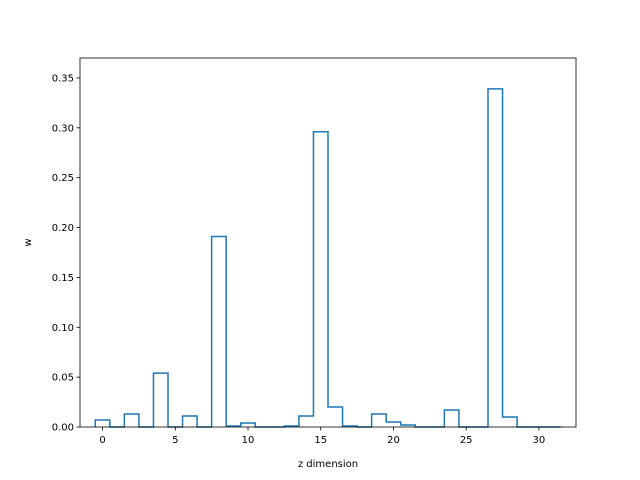 This screenshot has width=640, height=480. What do you see at coordinates (248, 440) in the screenshot?
I see `x-tick-label: 10` at bounding box center [248, 440].